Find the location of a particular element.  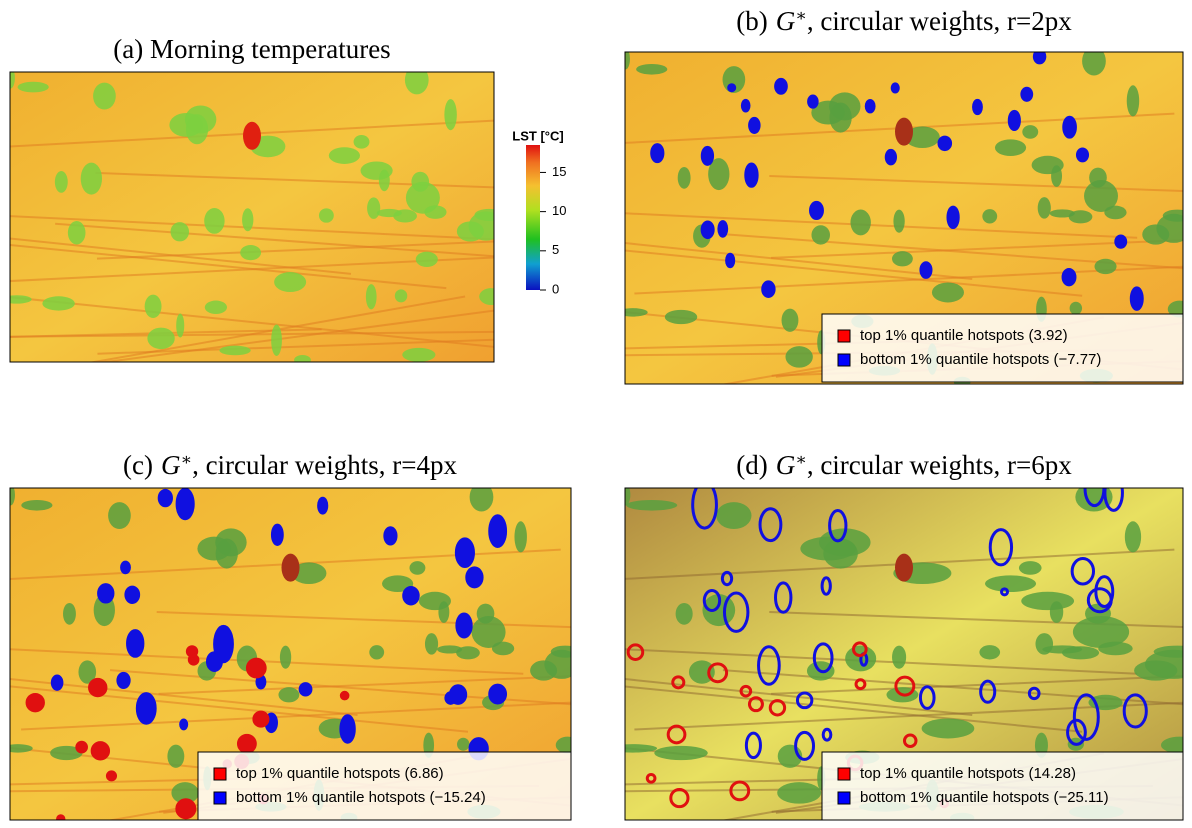

map-layer is located at coordinates (252, 217).